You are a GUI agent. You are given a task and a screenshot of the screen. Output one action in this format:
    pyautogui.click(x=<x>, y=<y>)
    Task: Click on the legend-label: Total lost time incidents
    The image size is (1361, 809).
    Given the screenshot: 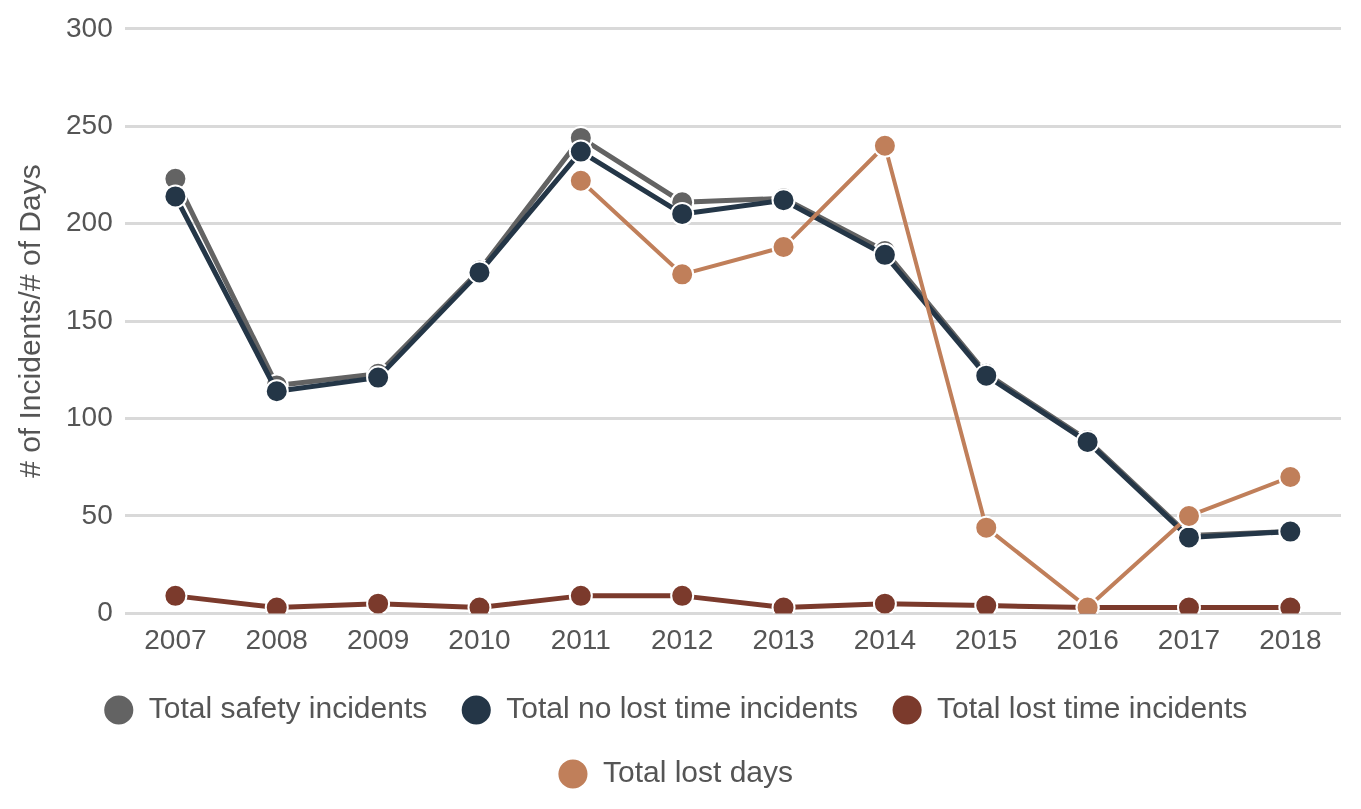 What is the action you would take?
    pyautogui.click(x=1092, y=708)
    